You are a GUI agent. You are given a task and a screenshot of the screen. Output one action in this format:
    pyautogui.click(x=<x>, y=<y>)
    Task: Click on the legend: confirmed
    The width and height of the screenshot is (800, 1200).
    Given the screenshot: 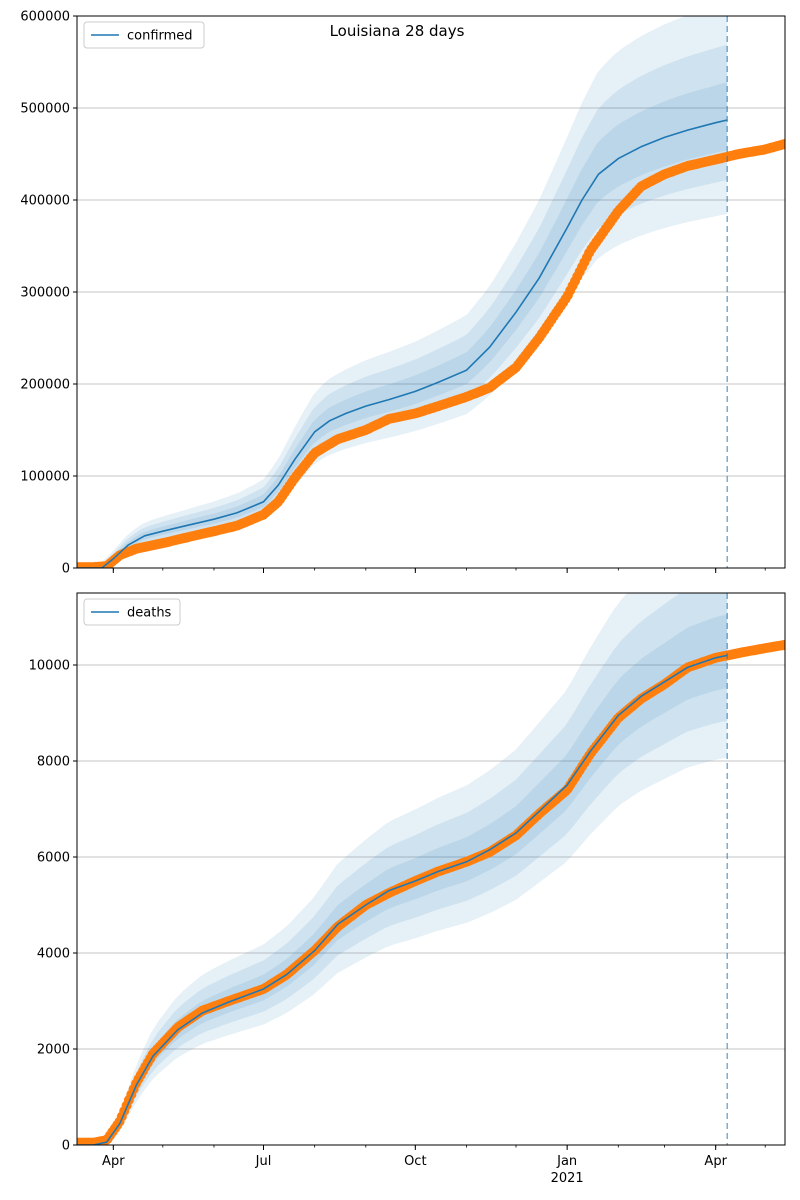 What is the action you would take?
    pyautogui.click(x=144, y=35)
    